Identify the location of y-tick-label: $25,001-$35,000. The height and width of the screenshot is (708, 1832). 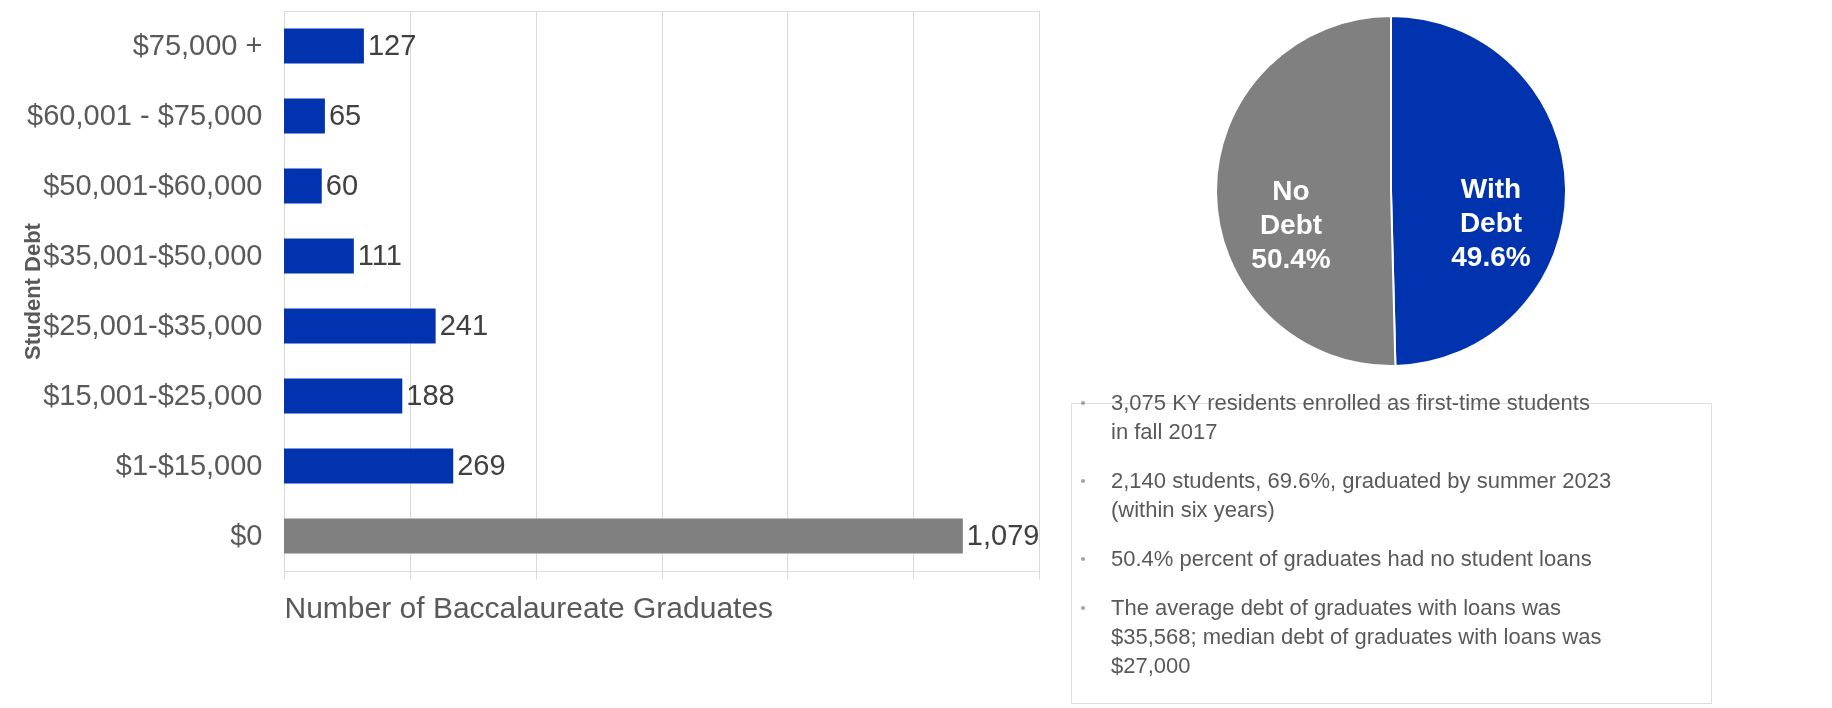
(153, 325).